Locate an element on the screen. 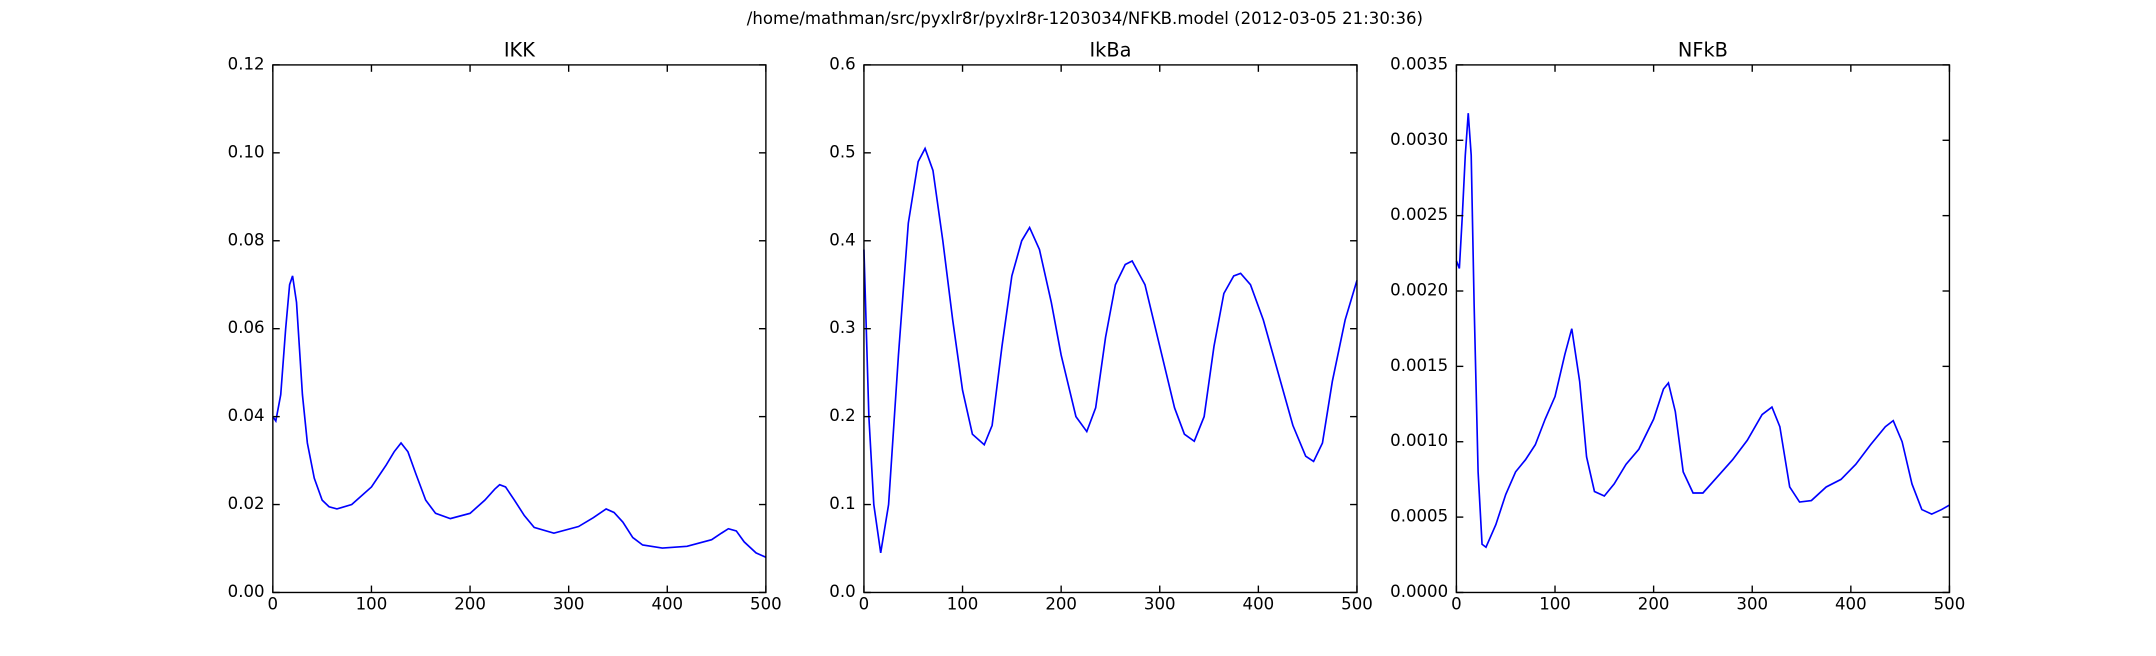 The height and width of the screenshot is (656, 2156). y-tick-label: 0.2 is located at coordinates (842, 415).